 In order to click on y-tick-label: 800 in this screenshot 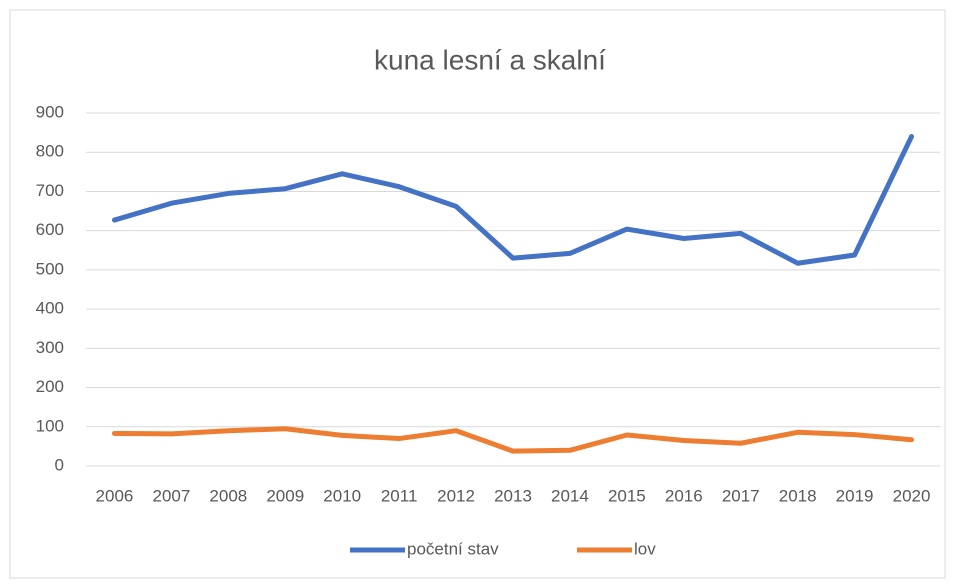, I will do `click(50, 151)`.